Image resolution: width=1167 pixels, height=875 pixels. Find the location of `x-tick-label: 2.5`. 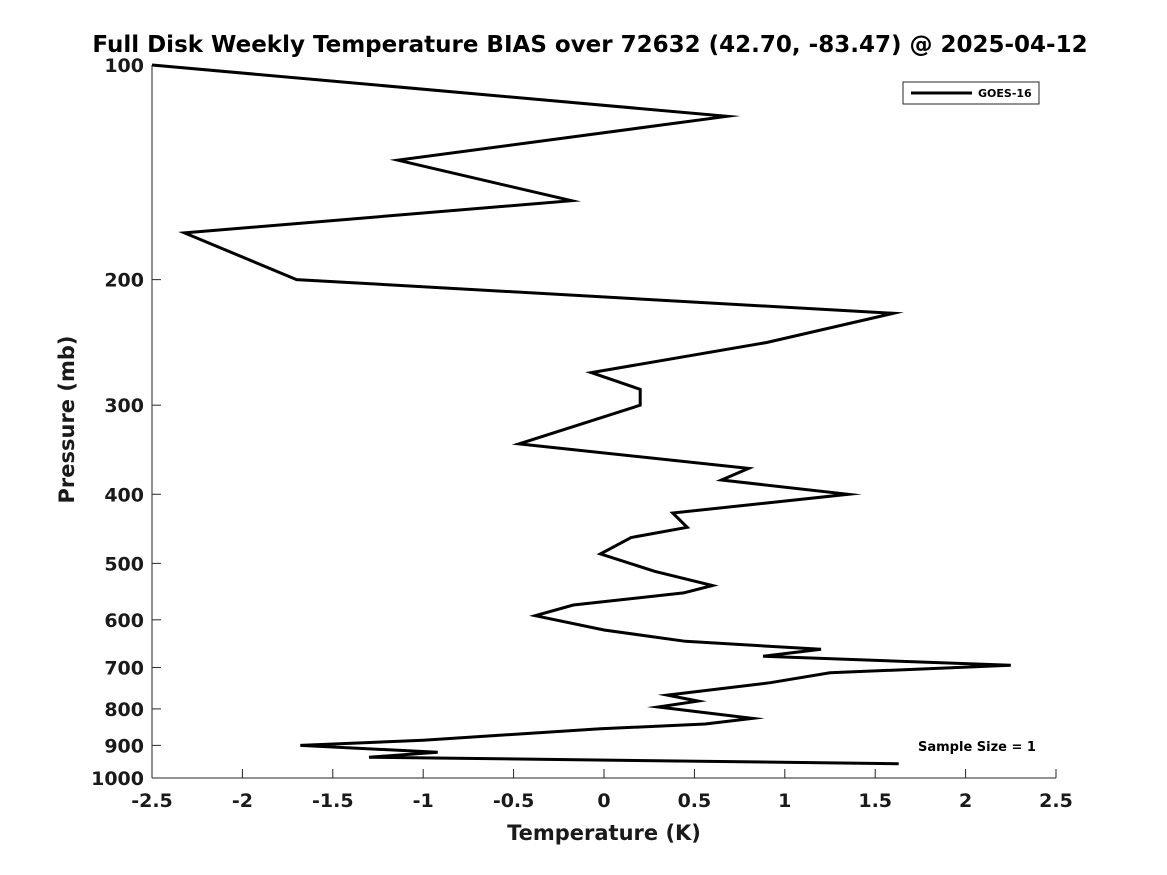

x-tick-label: 2.5 is located at coordinates (1056, 801).